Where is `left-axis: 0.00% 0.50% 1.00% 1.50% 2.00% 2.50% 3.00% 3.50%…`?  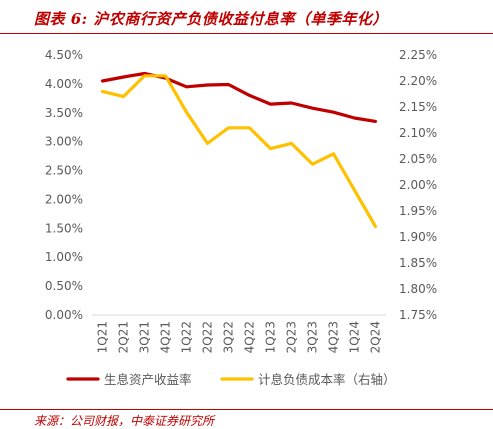 left-axis: 0.00% 0.50% 1.00% 1.50% 2.00% 2.50% 3.00% 3.50%… is located at coordinates (64, 185).